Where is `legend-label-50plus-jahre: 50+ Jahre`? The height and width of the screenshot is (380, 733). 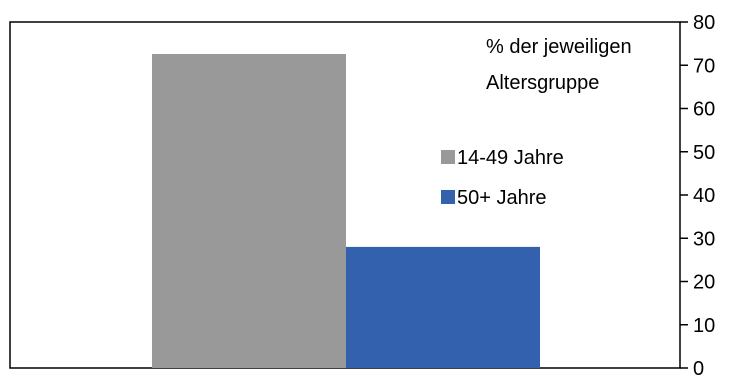
legend-label-50plus-jahre: 50+ Jahre is located at coordinates (502, 198).